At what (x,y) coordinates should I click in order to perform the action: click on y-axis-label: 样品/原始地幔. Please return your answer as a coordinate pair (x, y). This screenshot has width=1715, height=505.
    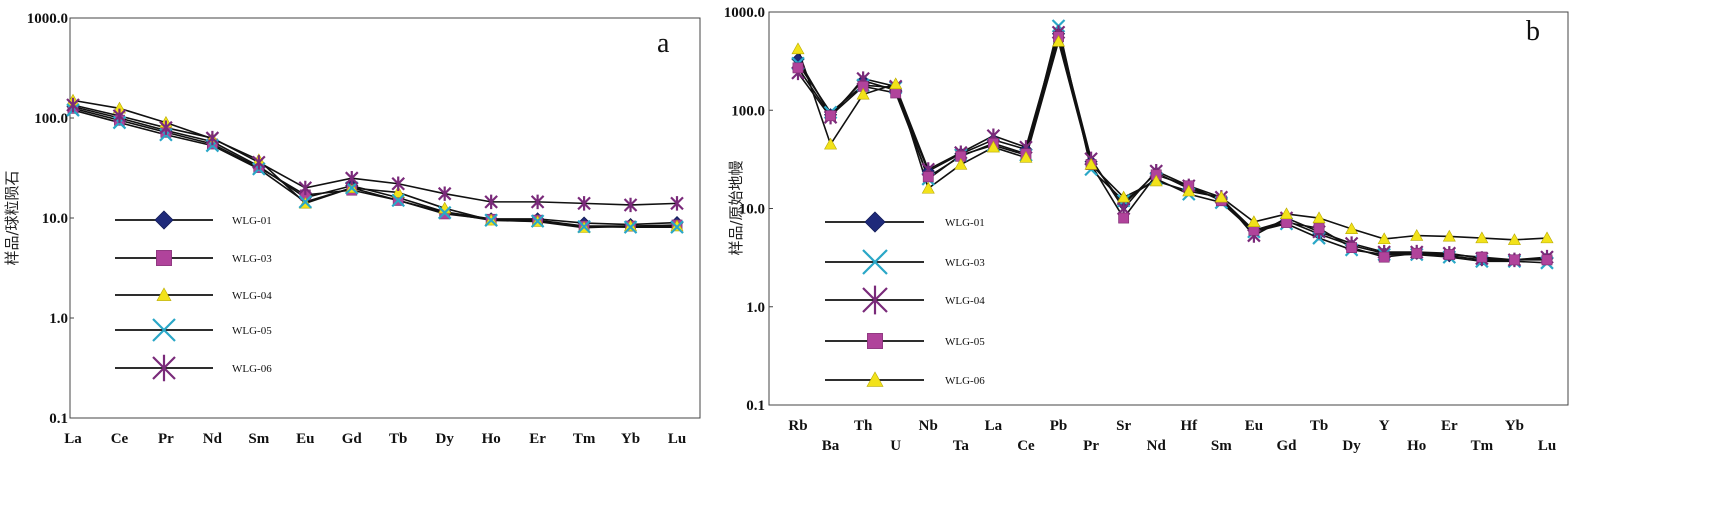
    Looking at the image, I should click on (736, 207).